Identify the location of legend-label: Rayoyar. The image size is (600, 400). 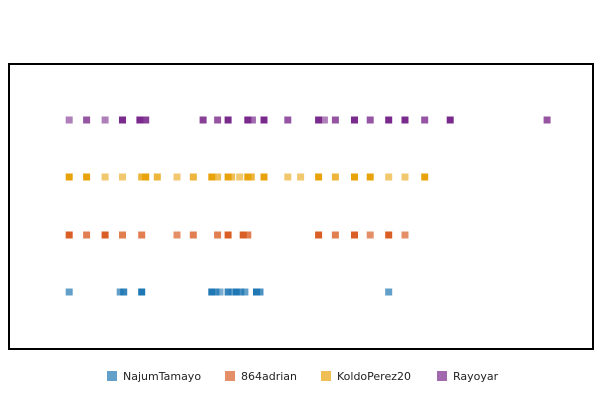
(476, 376).